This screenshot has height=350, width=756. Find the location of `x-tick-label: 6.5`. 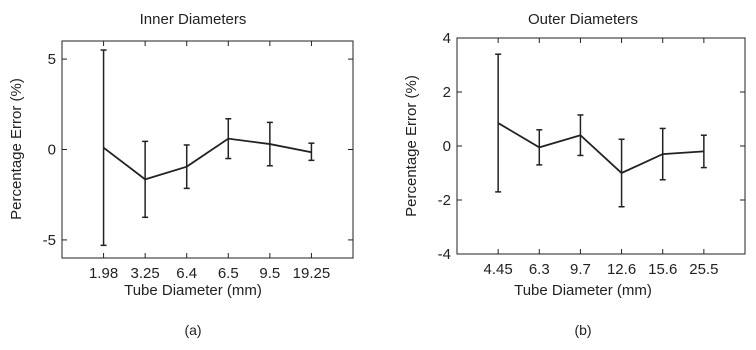

x-tick-label: 6.5 is located at coordinates (228, 273).